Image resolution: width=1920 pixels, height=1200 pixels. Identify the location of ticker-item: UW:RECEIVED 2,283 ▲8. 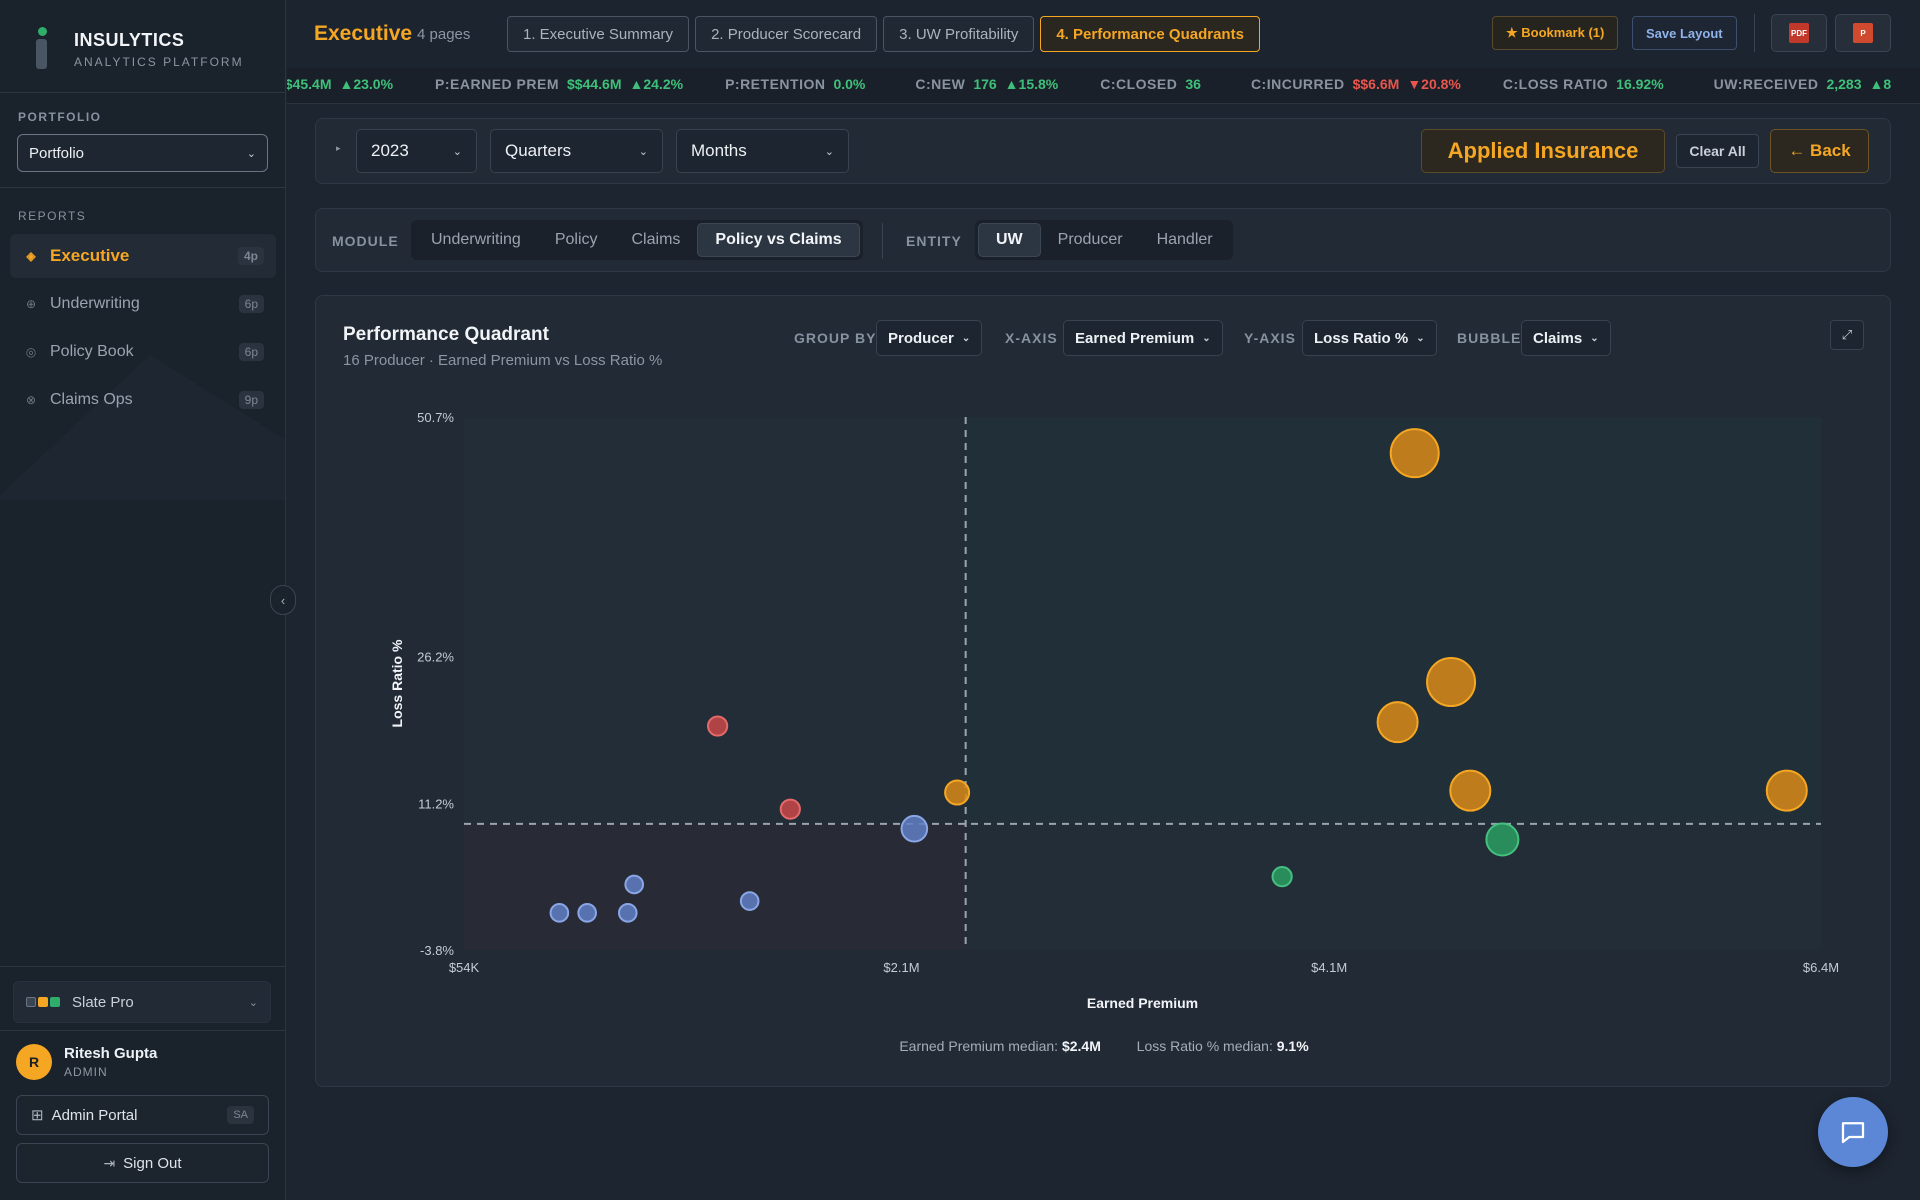
(1803, 84).